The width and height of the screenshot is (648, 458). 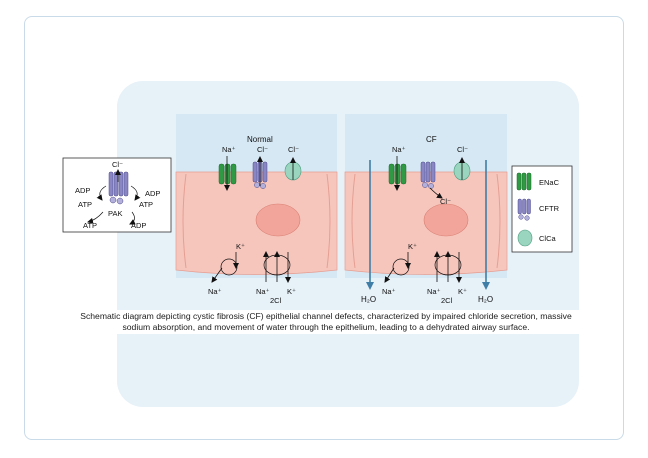 What do you see at coordinates (368, 299) in the screenshot?
I see `cf-water-left: H₂O` at bounding box center [368, 299].